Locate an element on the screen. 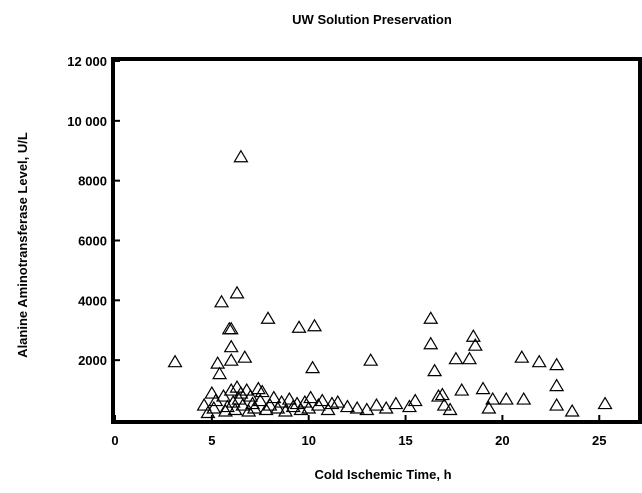 This screenshot has width=642, height=493. y-tick-label: 12 000 is located at coordinates (87, 61).